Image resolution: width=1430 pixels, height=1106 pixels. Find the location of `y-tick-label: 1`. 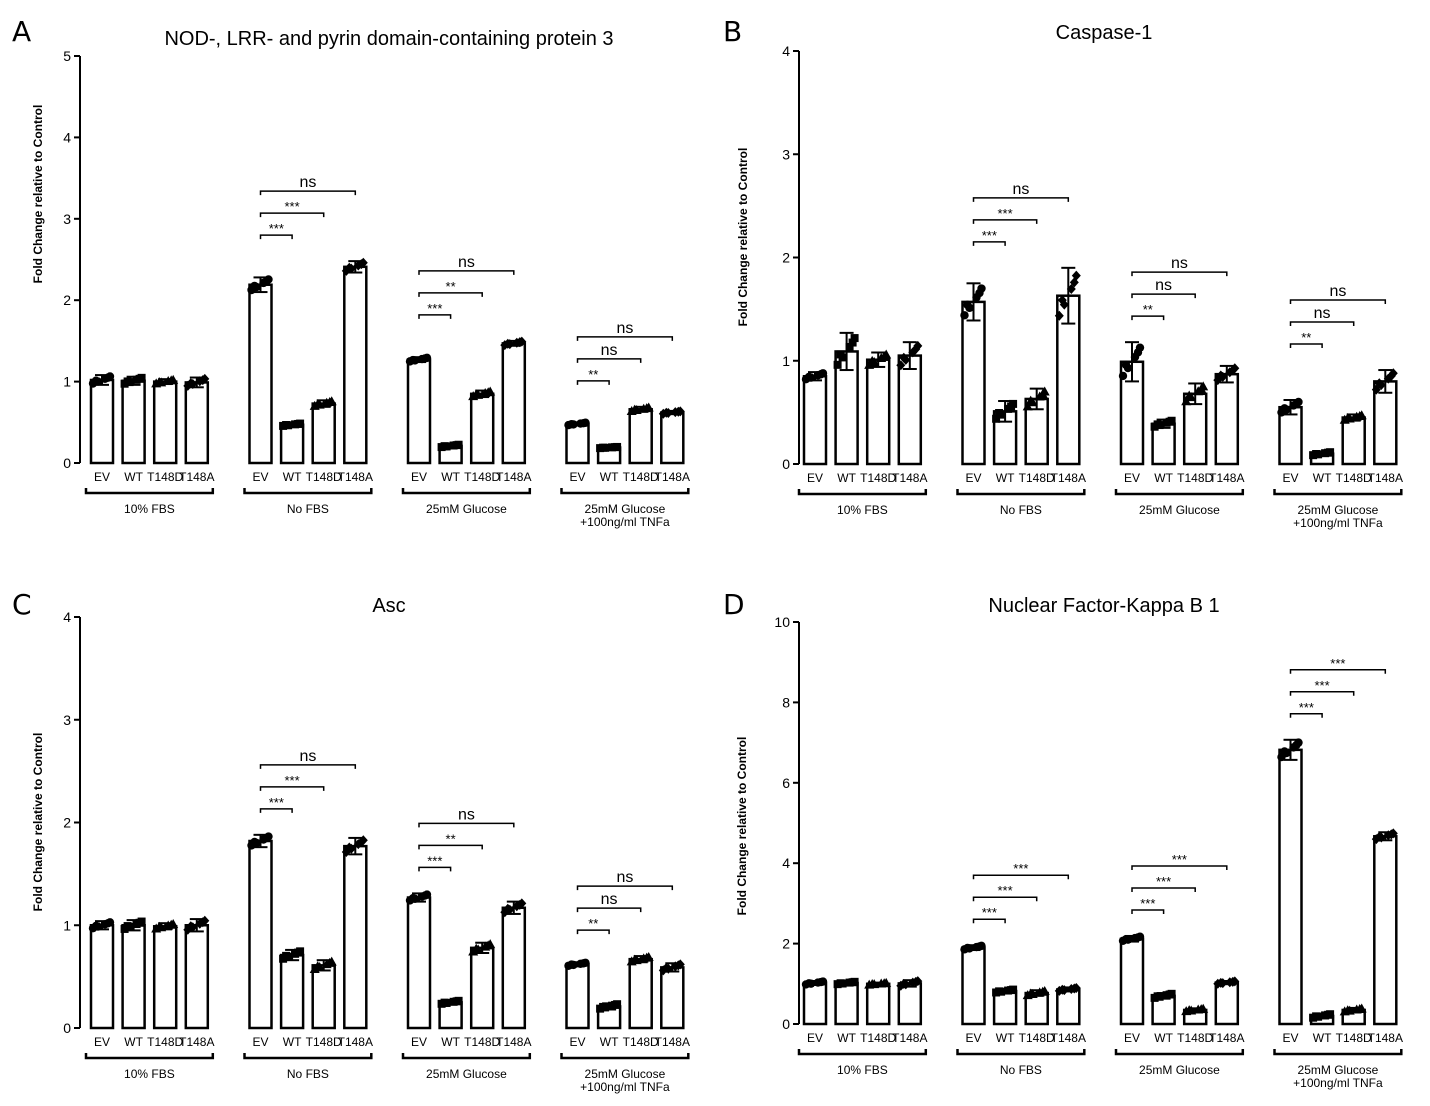

y-tick-label: 1 is located at coordinates (67, 925).